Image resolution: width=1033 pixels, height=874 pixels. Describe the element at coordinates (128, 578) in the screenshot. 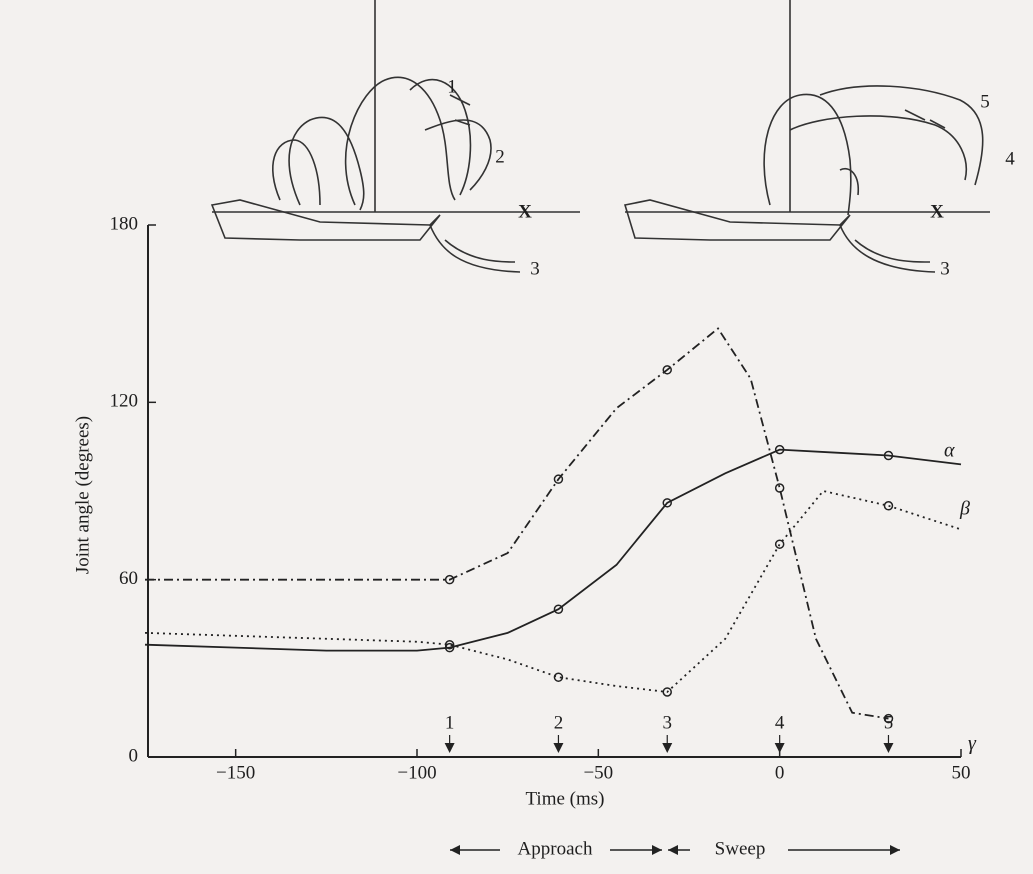

I see `y-tick-label: 60` at that location.